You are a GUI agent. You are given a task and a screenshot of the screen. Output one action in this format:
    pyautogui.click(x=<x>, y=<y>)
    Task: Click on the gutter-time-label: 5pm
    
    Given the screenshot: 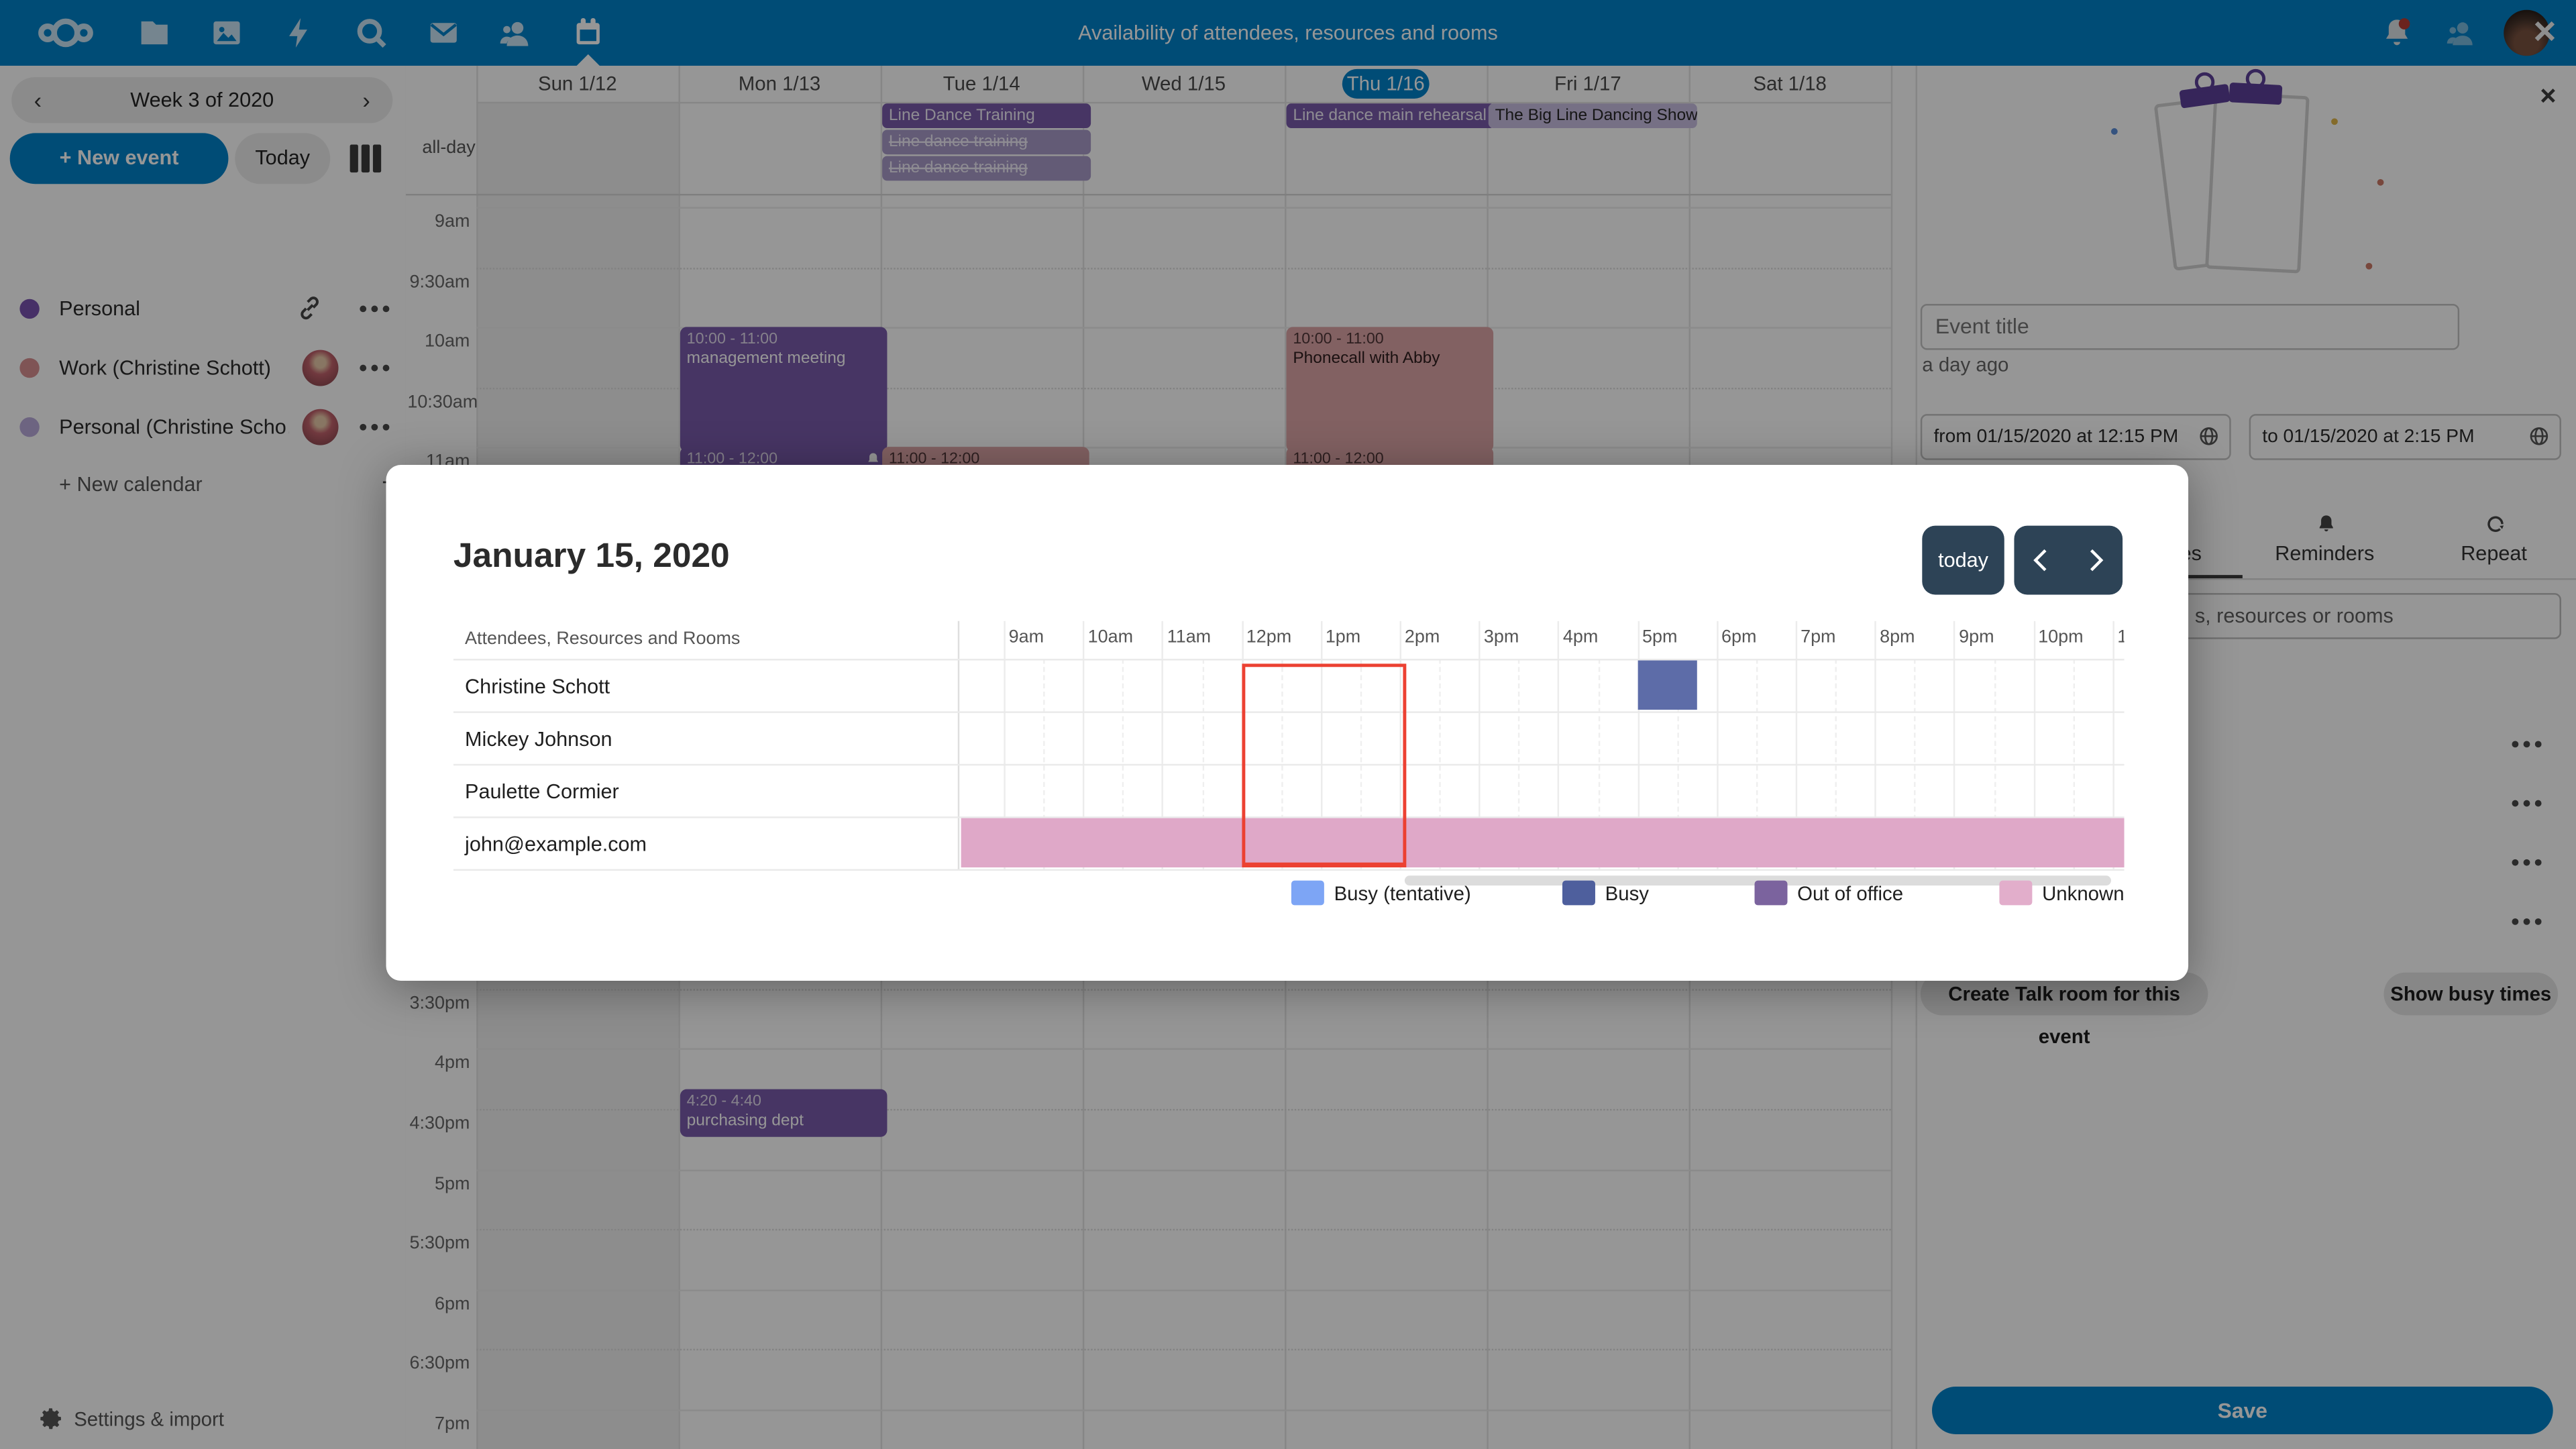 What is the action you would take?
    pyautogui.click(x=452, y=1184)
    